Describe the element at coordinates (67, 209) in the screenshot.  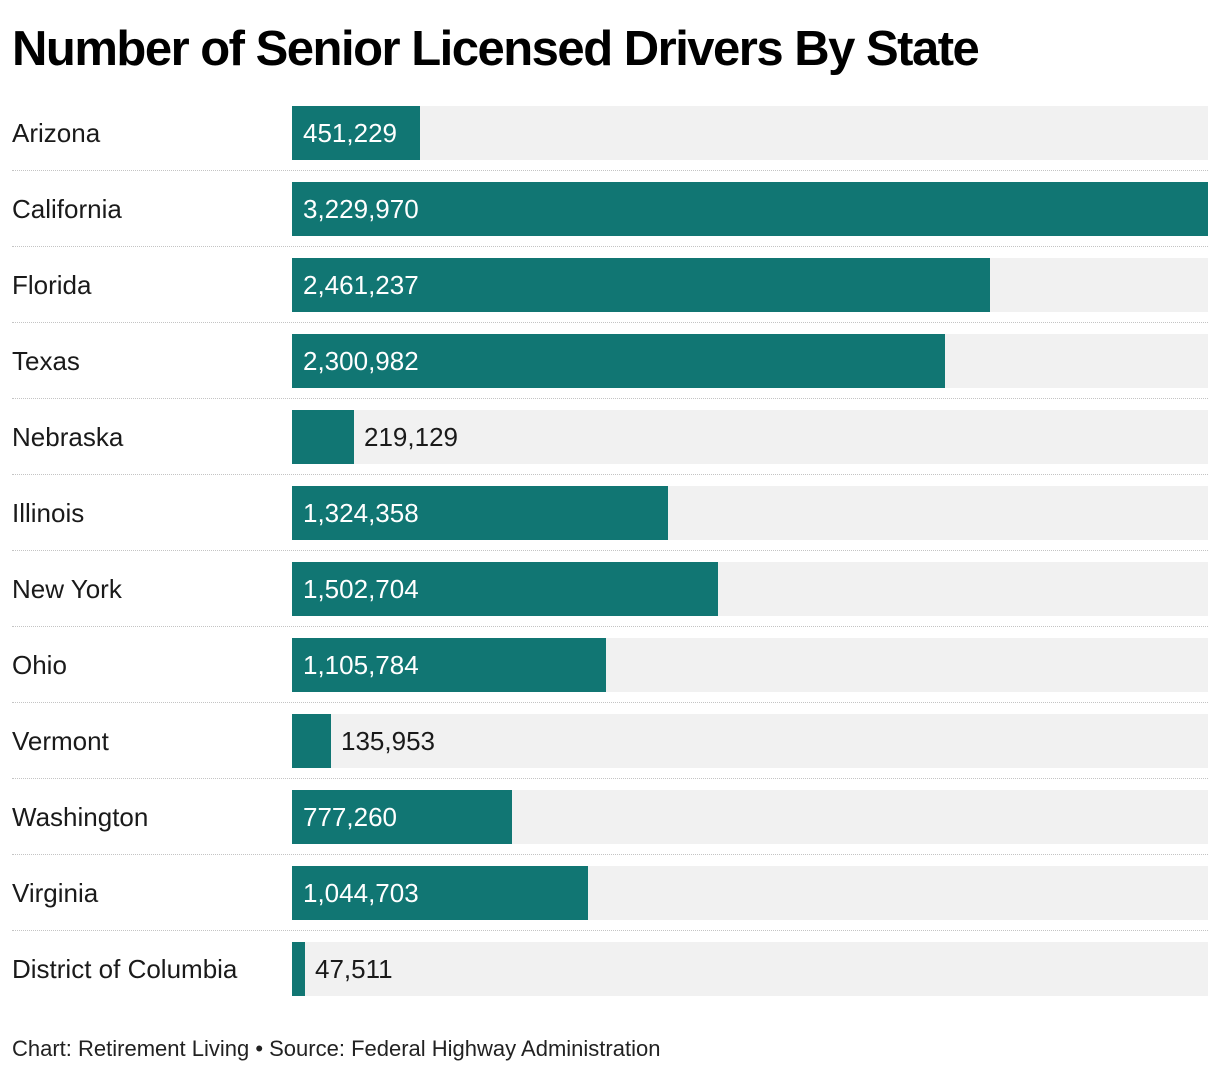
I see `category-label: California` at that location.